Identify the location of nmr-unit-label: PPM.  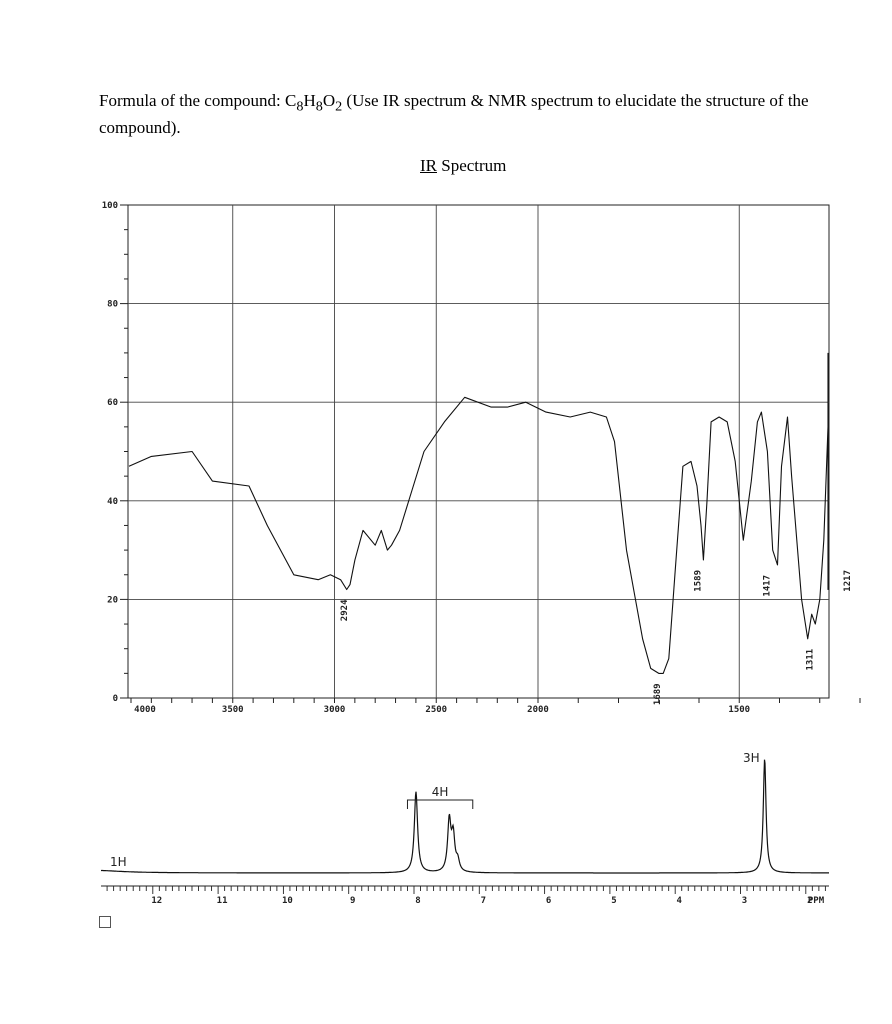
(816, 901).